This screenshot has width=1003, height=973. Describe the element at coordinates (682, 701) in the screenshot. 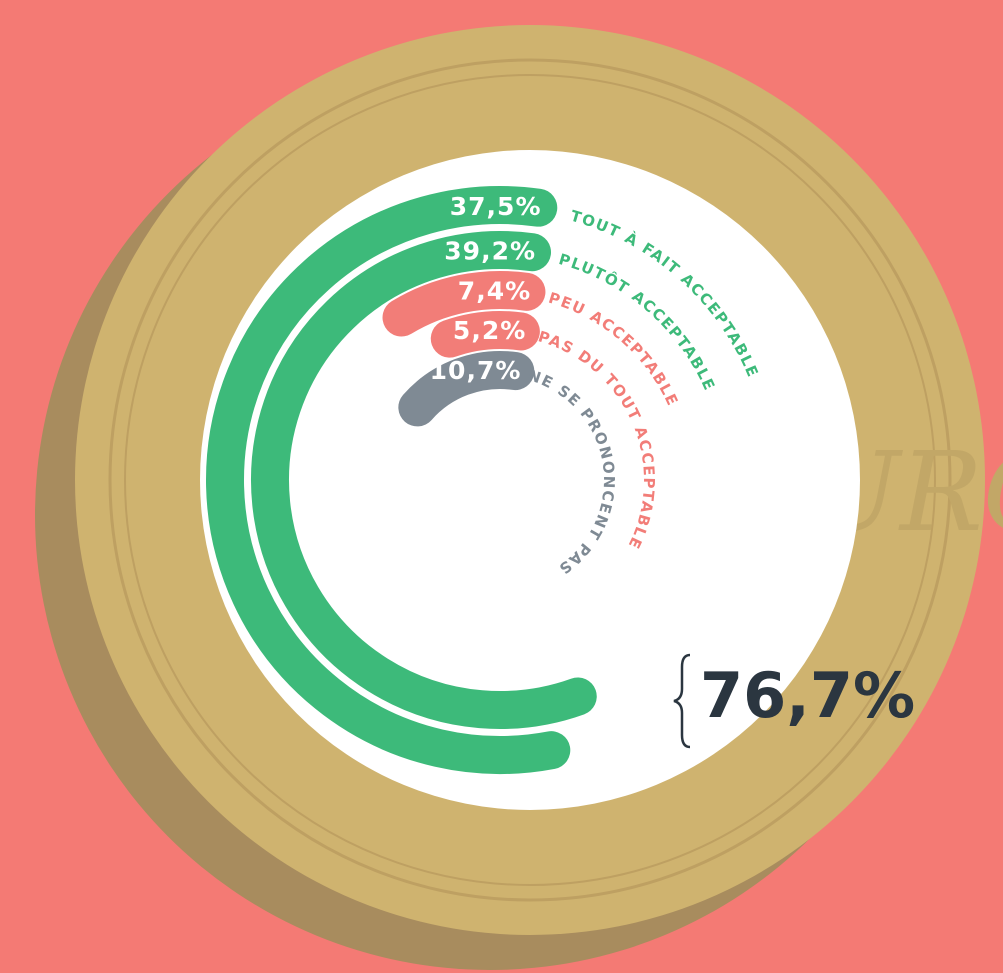

I see `brace` at that location.